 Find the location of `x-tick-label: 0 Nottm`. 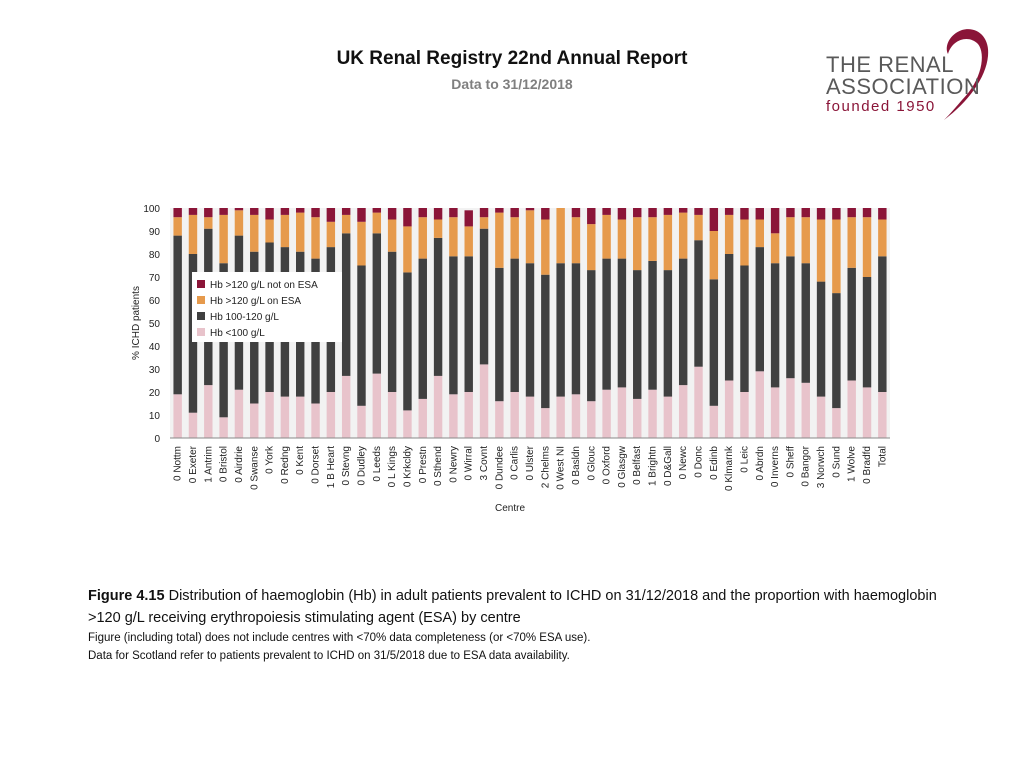

x-tick-label: 0 Nottm is located at coordinates (178, 463).